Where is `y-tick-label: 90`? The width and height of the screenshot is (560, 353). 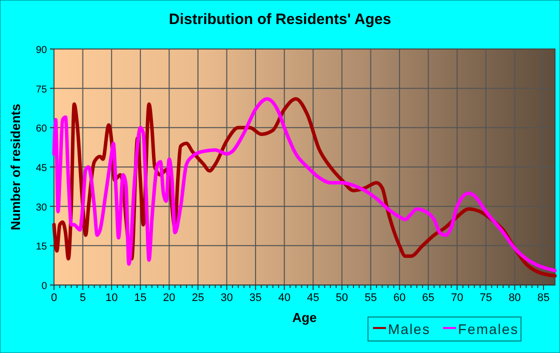
y-tick-label: 90 is located at coordinates (42, 50).